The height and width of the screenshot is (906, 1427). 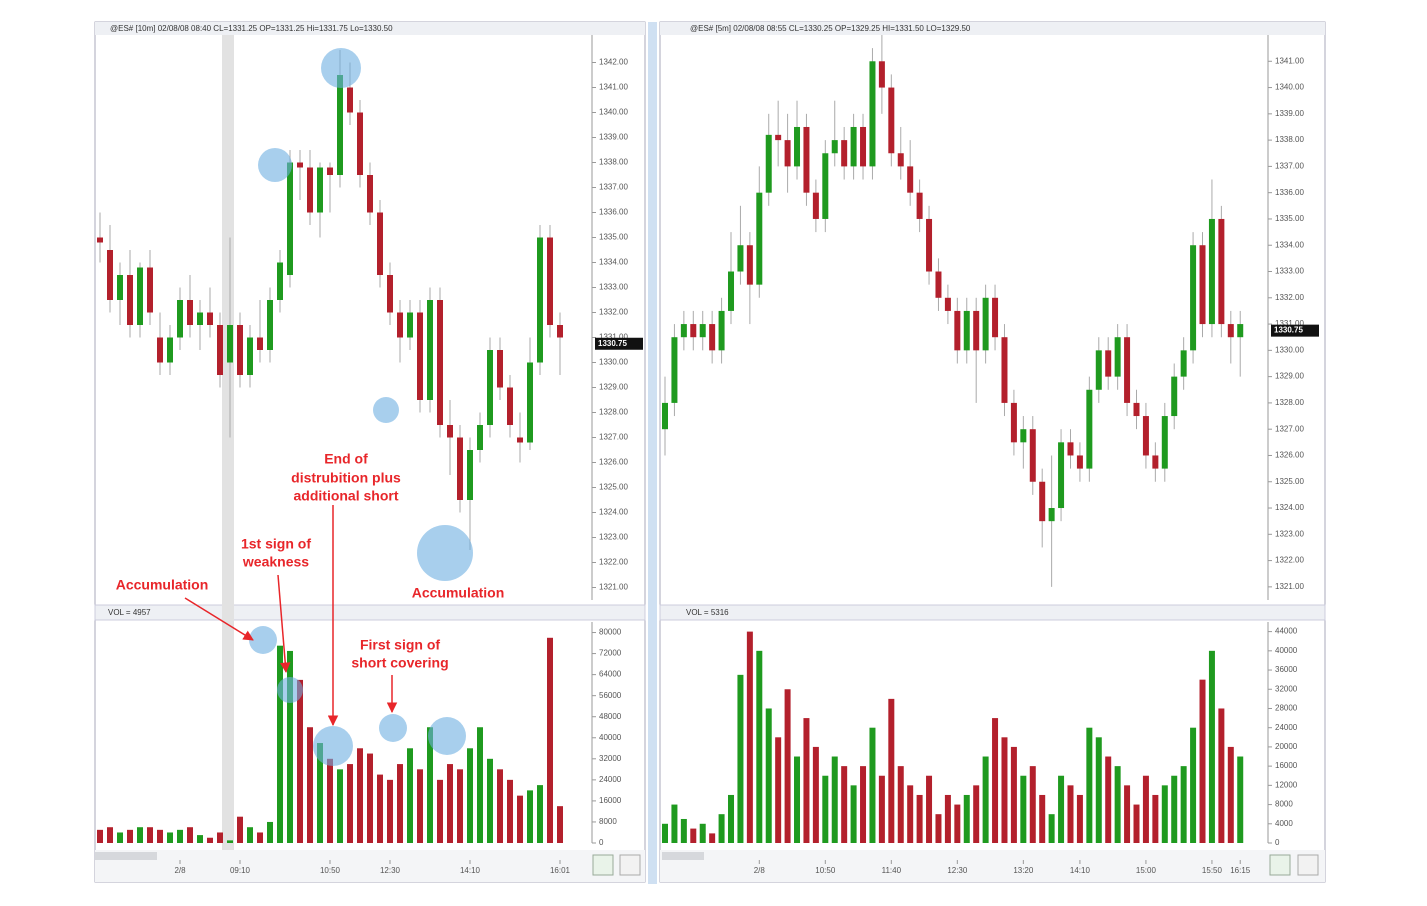 What do you see at coordinates (1289, 60) in the screenshot?
I see `y-tick-label: 1341.00` at bounding box center [1289, 60].